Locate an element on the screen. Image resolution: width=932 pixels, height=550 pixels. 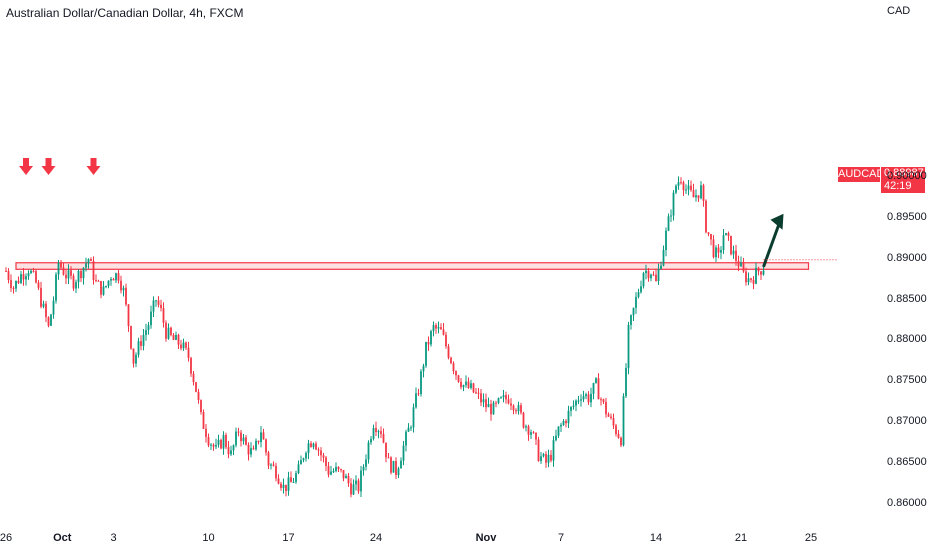
price-tick-label: 0.86000 is located at coordinates (907, 502).